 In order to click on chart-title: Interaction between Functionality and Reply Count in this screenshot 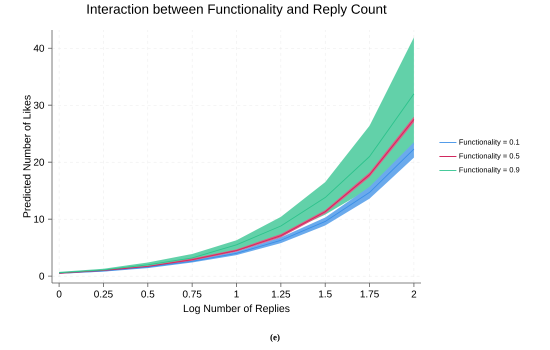, I will do `click(237, 10)`.